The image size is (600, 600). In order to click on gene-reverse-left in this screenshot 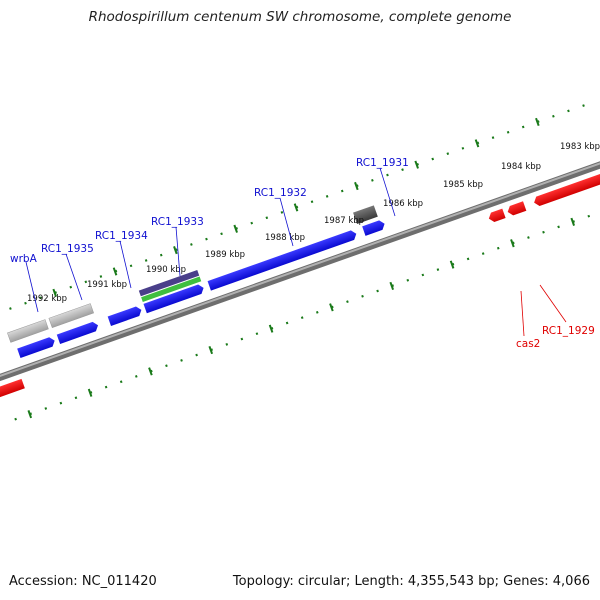, I will do `click(12, 388)`.